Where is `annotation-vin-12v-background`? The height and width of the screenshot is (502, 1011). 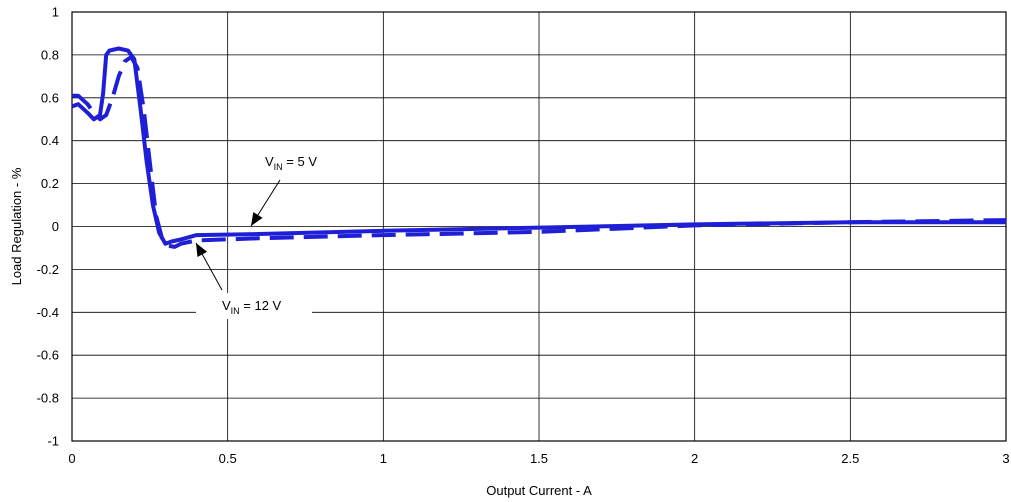 annotation-vin-12v-background is located at coordinates (254, 306).